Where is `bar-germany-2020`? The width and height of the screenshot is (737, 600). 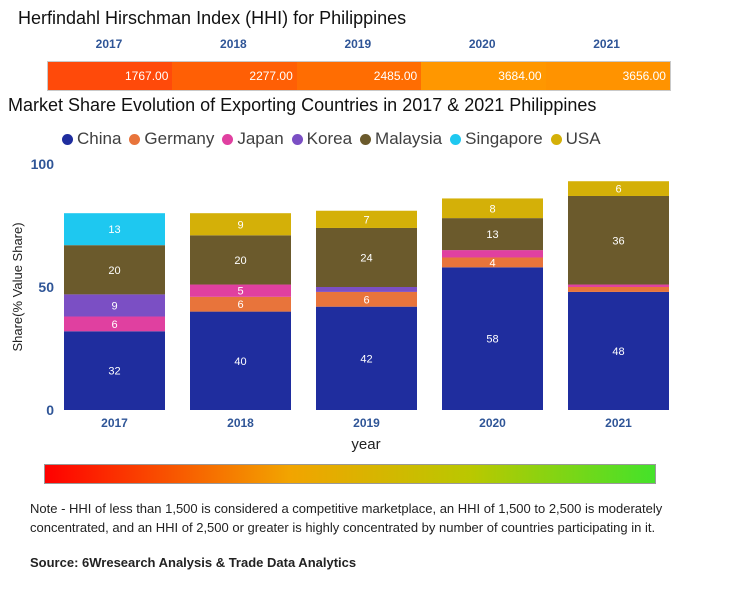 bar-germany-2020 is located at coordinates (492, 262).